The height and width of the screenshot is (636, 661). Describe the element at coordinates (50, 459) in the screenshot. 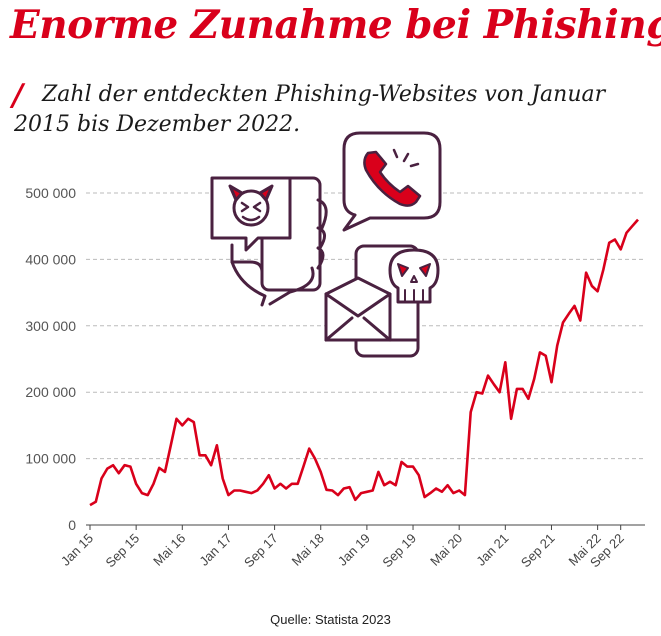

I see `y-tick-label: 100 000` at that location.